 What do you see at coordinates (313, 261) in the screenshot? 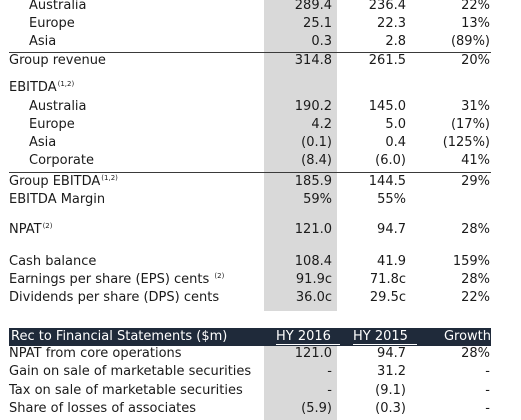
I see `hy2016-value: 108.4` at bounding box center [313, 261].